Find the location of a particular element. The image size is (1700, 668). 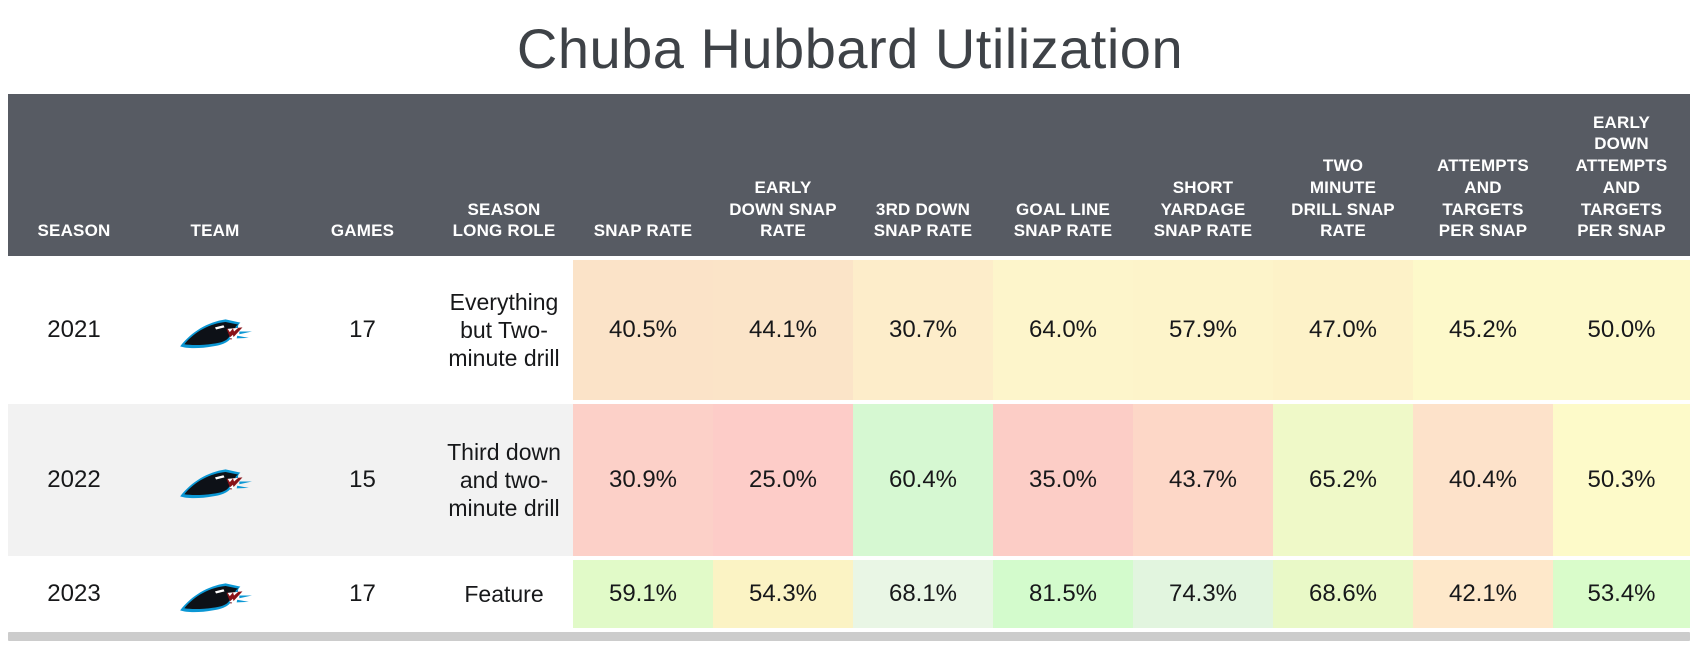

metric-cell: 45.2% is located at coordinates (1483, 332).